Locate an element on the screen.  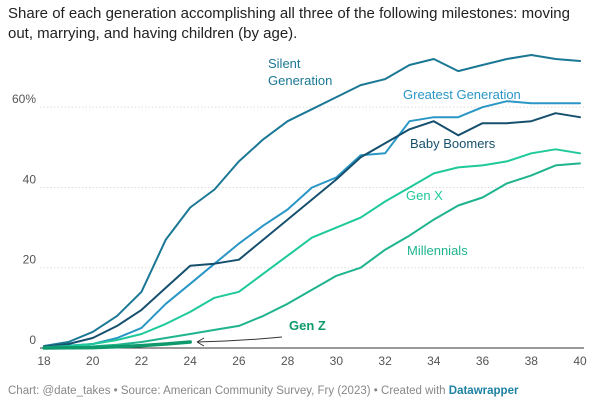
x-tick-label: 26 is located at coordinates (239, 361).